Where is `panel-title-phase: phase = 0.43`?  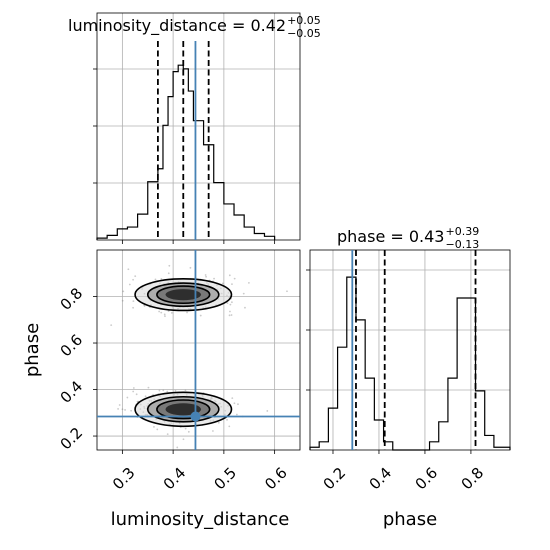
panel-title-phase: phase = 0.43 is located at coordinates (390, 236).